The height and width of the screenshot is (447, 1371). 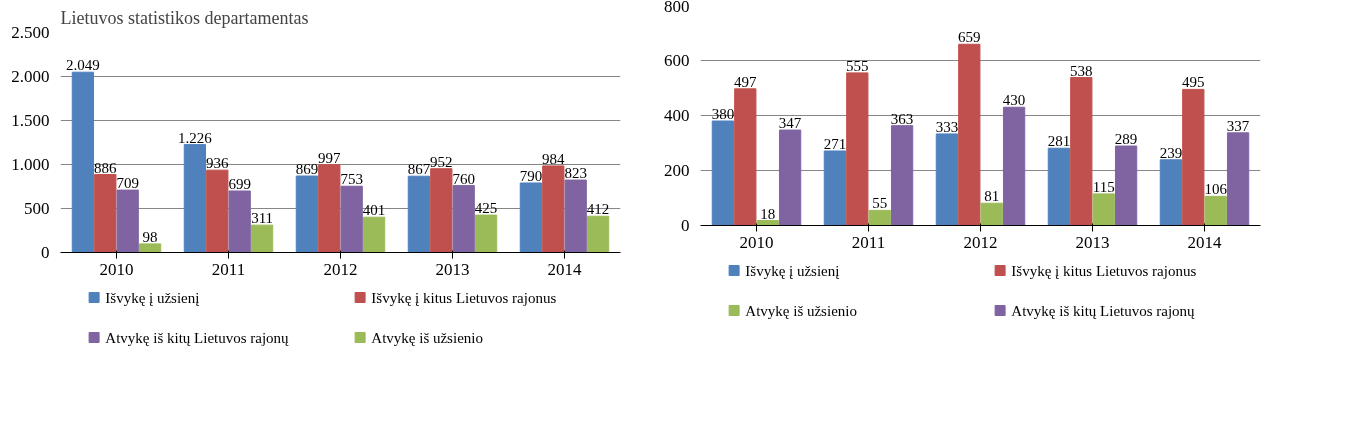 What do you see at coordinates (1014, 100) in the screenshot?
I see `data-label: 430` at bounding box center [1014, 100].